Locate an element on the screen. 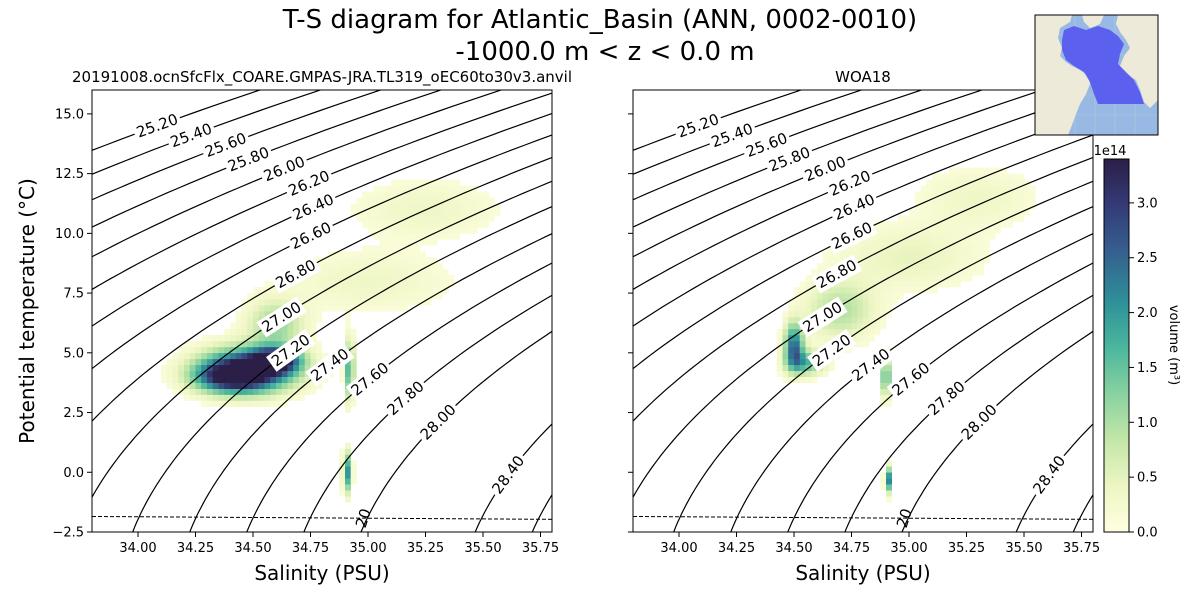  inset-map-frame is located at coordinates (1096, 75).